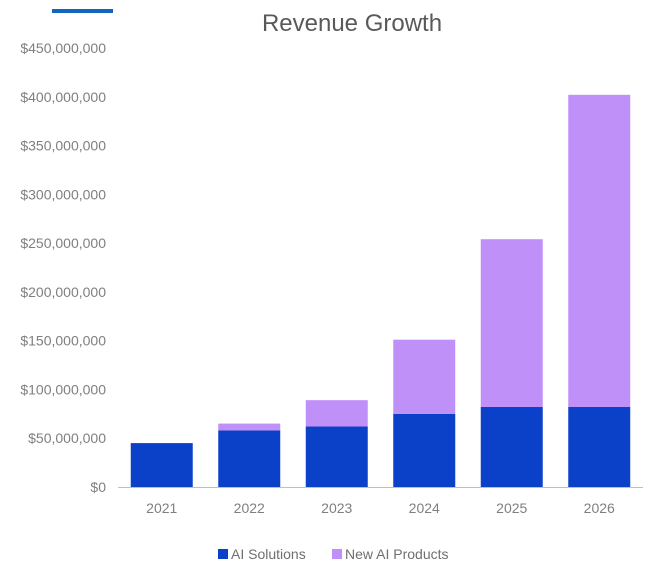  What do you see at coordinates (63, 48) in the screenshot?
I see `y-tick-label: $450,000,000` at bounding box center [63, 48].